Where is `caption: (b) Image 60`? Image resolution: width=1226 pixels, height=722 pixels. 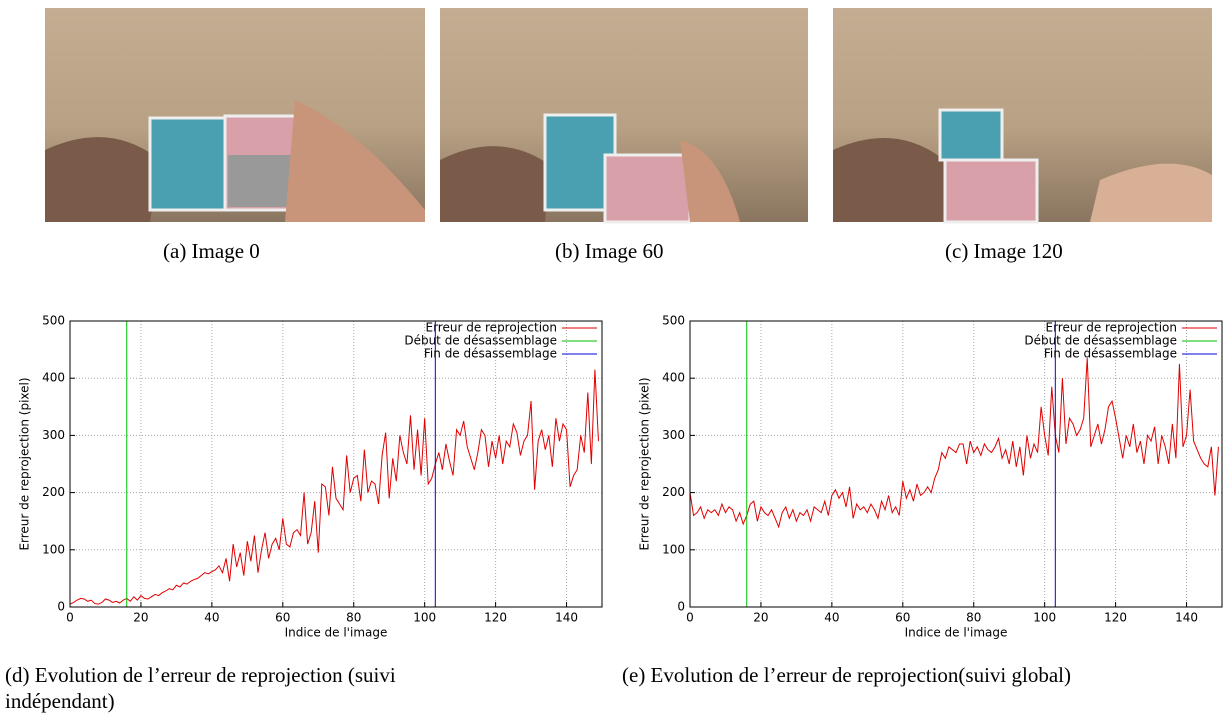 caption: (b) Image 60 is located at coordinates (609, 251).